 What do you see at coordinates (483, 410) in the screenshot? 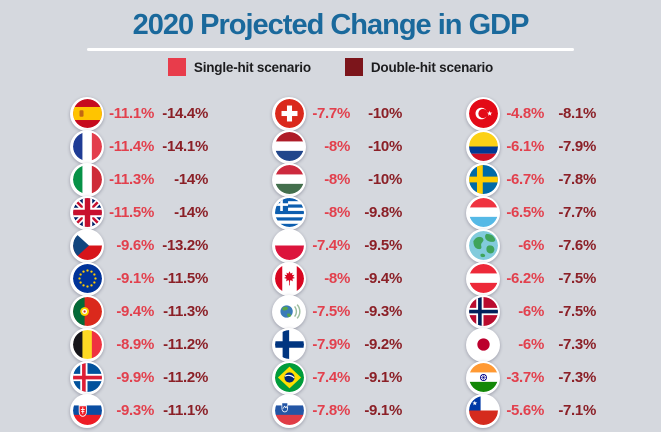
I see `flag-chile-icon` at bounding box center [483, 410].